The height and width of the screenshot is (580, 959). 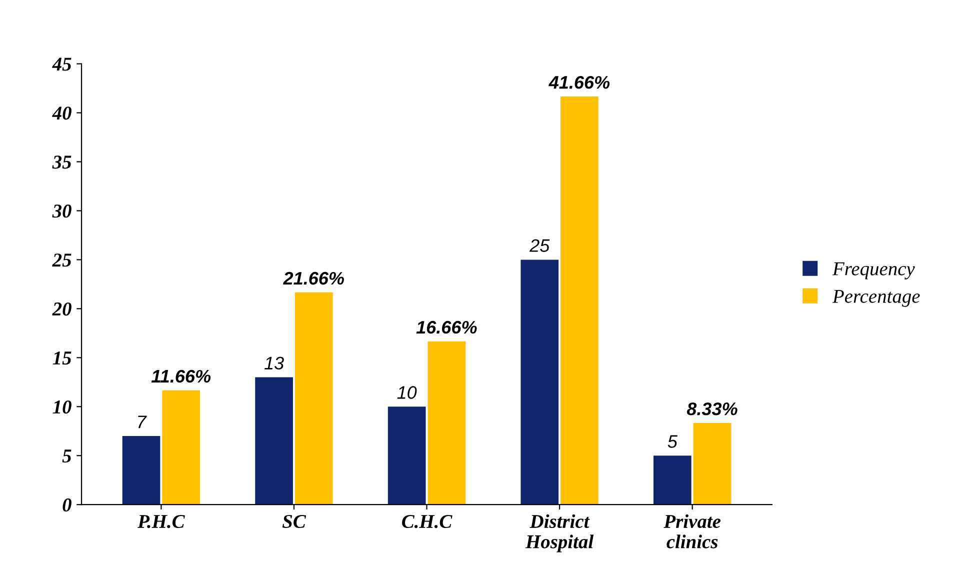 I want to click on data-label: 11.66%, so click(x=181, y=376).